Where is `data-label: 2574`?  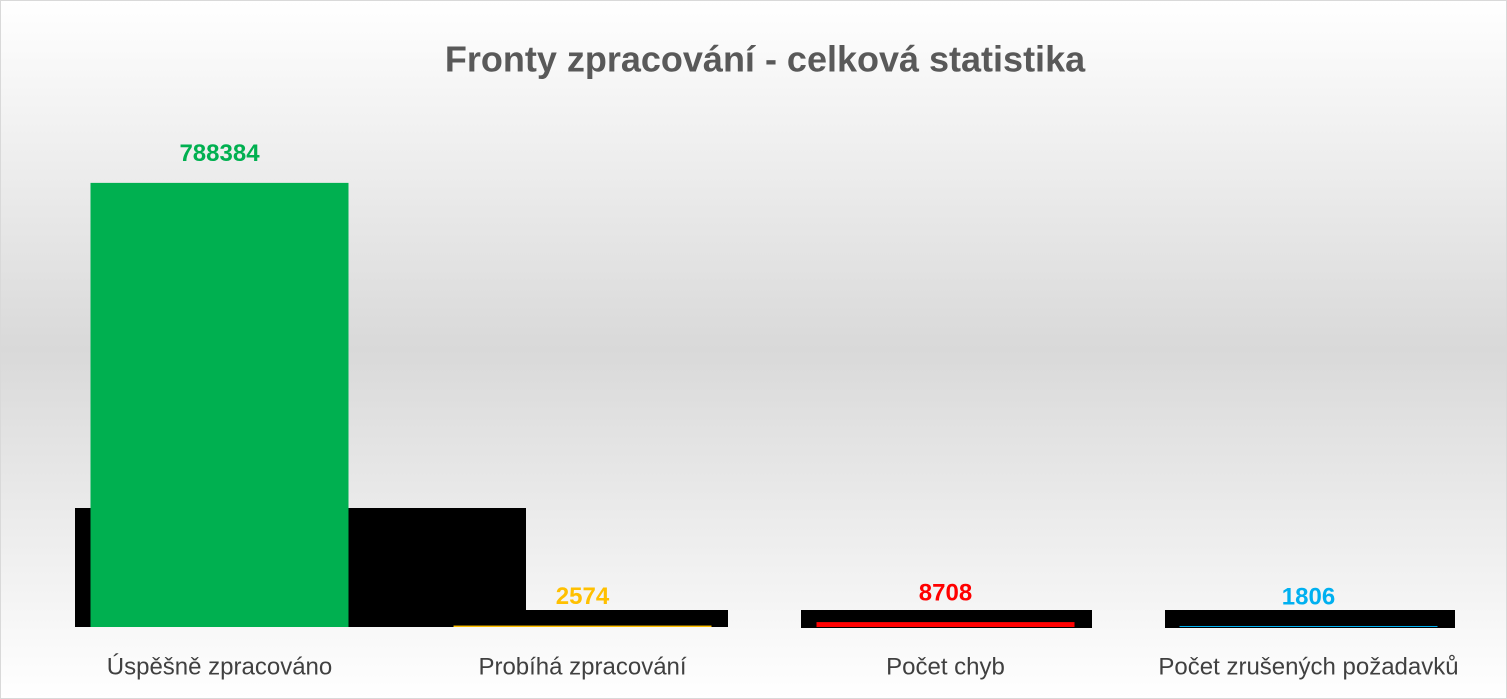 data-label: 2574 is located at coordinates (583, 596).